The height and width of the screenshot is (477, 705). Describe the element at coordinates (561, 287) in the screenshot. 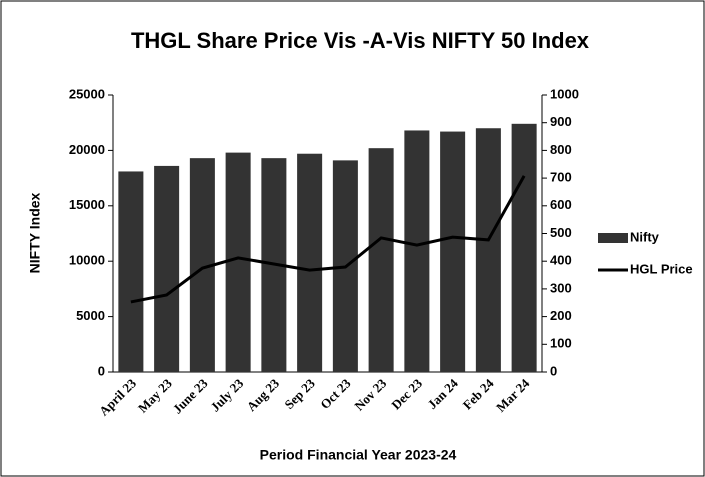

I see `y2-tick-label: 300` at that location.